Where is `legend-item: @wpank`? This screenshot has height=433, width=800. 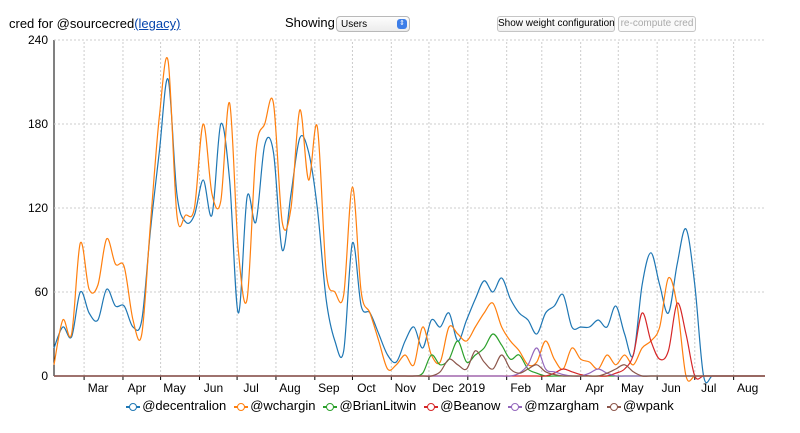
legend-item: @wpank is located at coordinates (640, 405).